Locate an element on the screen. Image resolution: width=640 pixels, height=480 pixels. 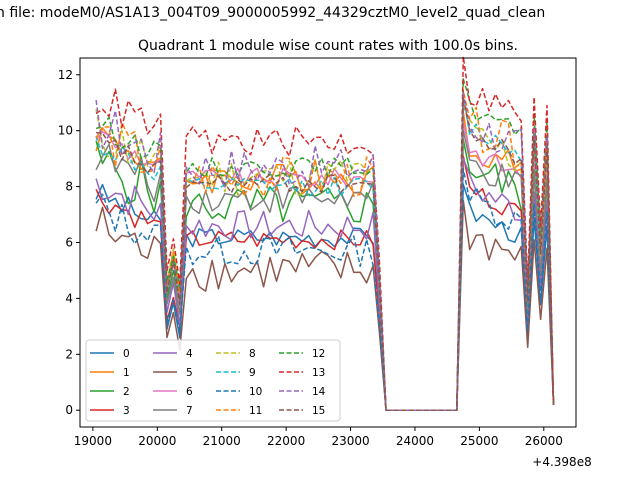
legend-label-3: 3 is located at coordinates (126, 411).